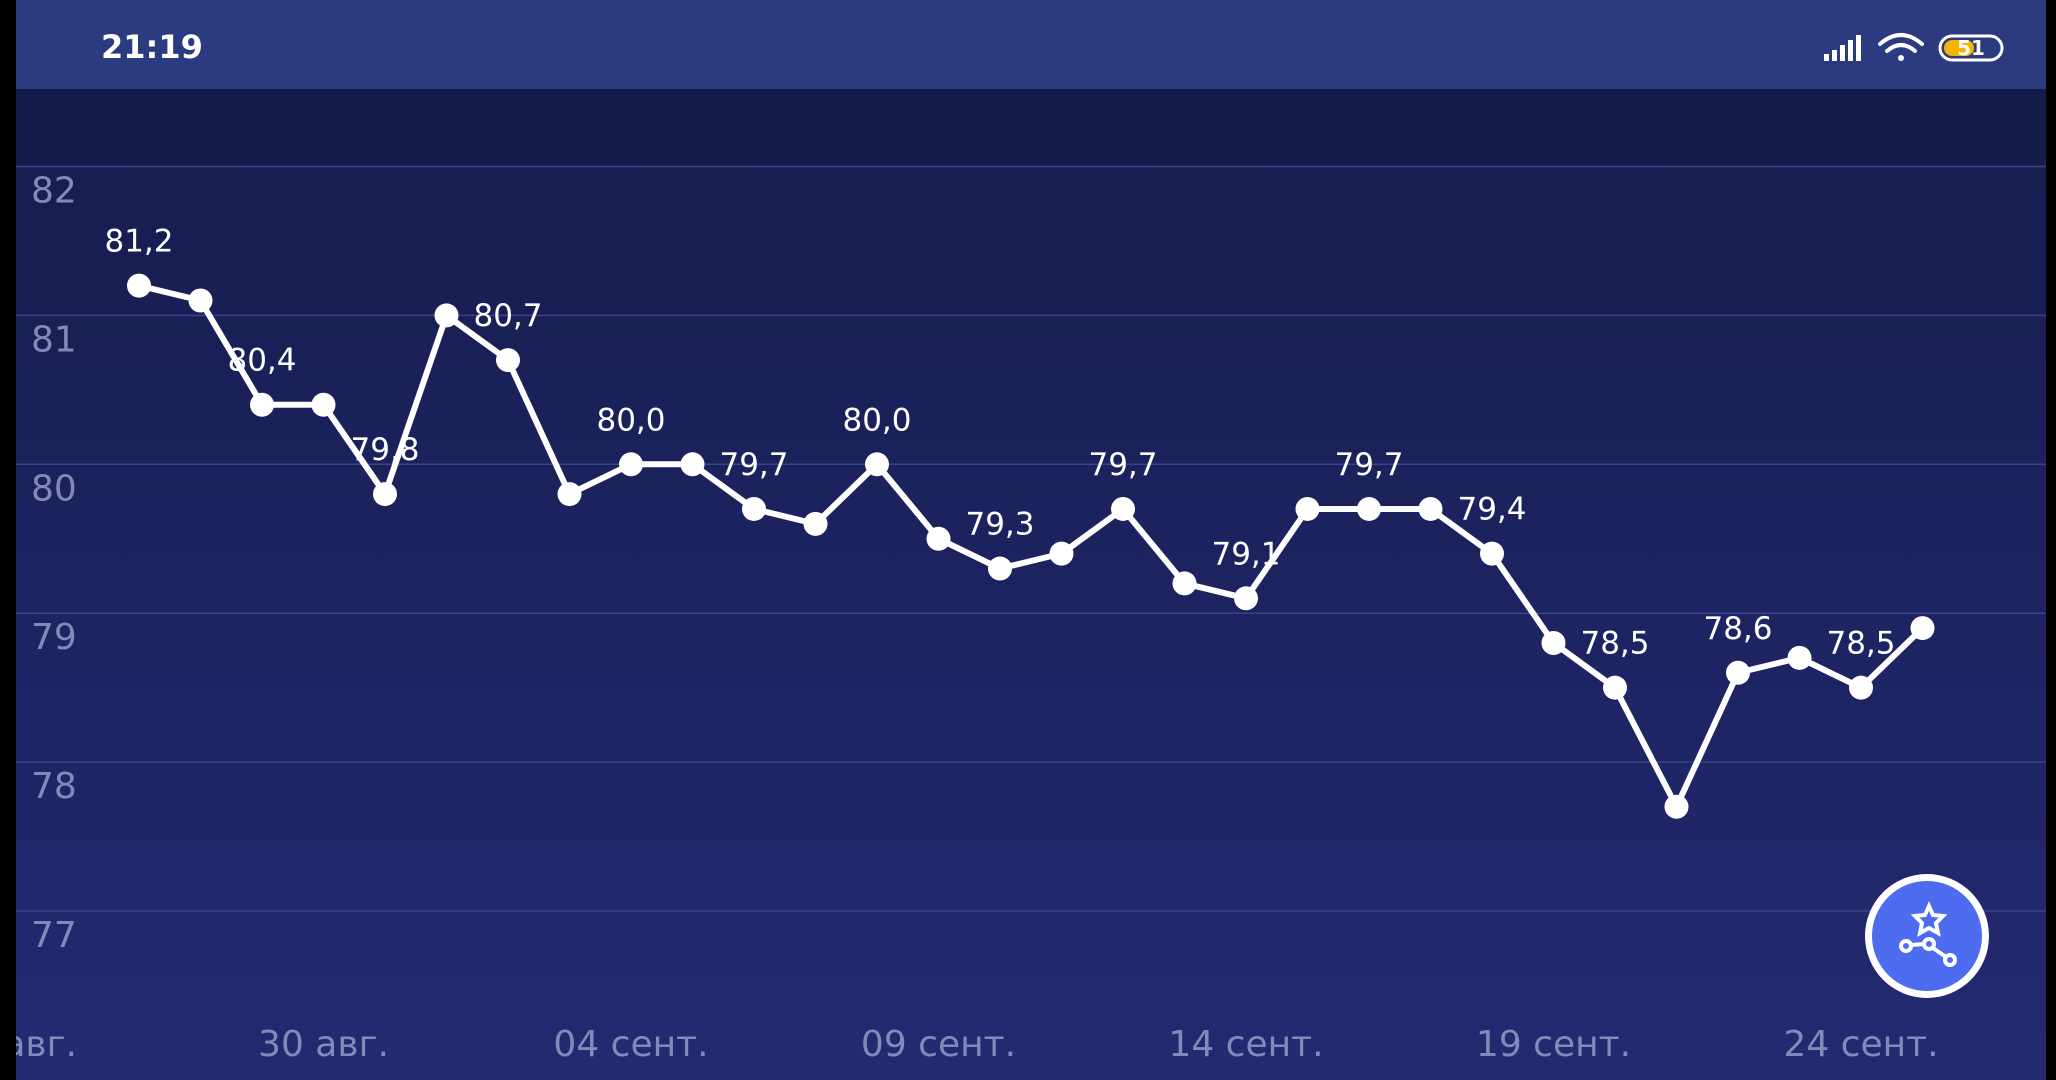  Describe the element at coordinates (54, 339) in the screenshot. I see `y-tick-label: 81` at that location.